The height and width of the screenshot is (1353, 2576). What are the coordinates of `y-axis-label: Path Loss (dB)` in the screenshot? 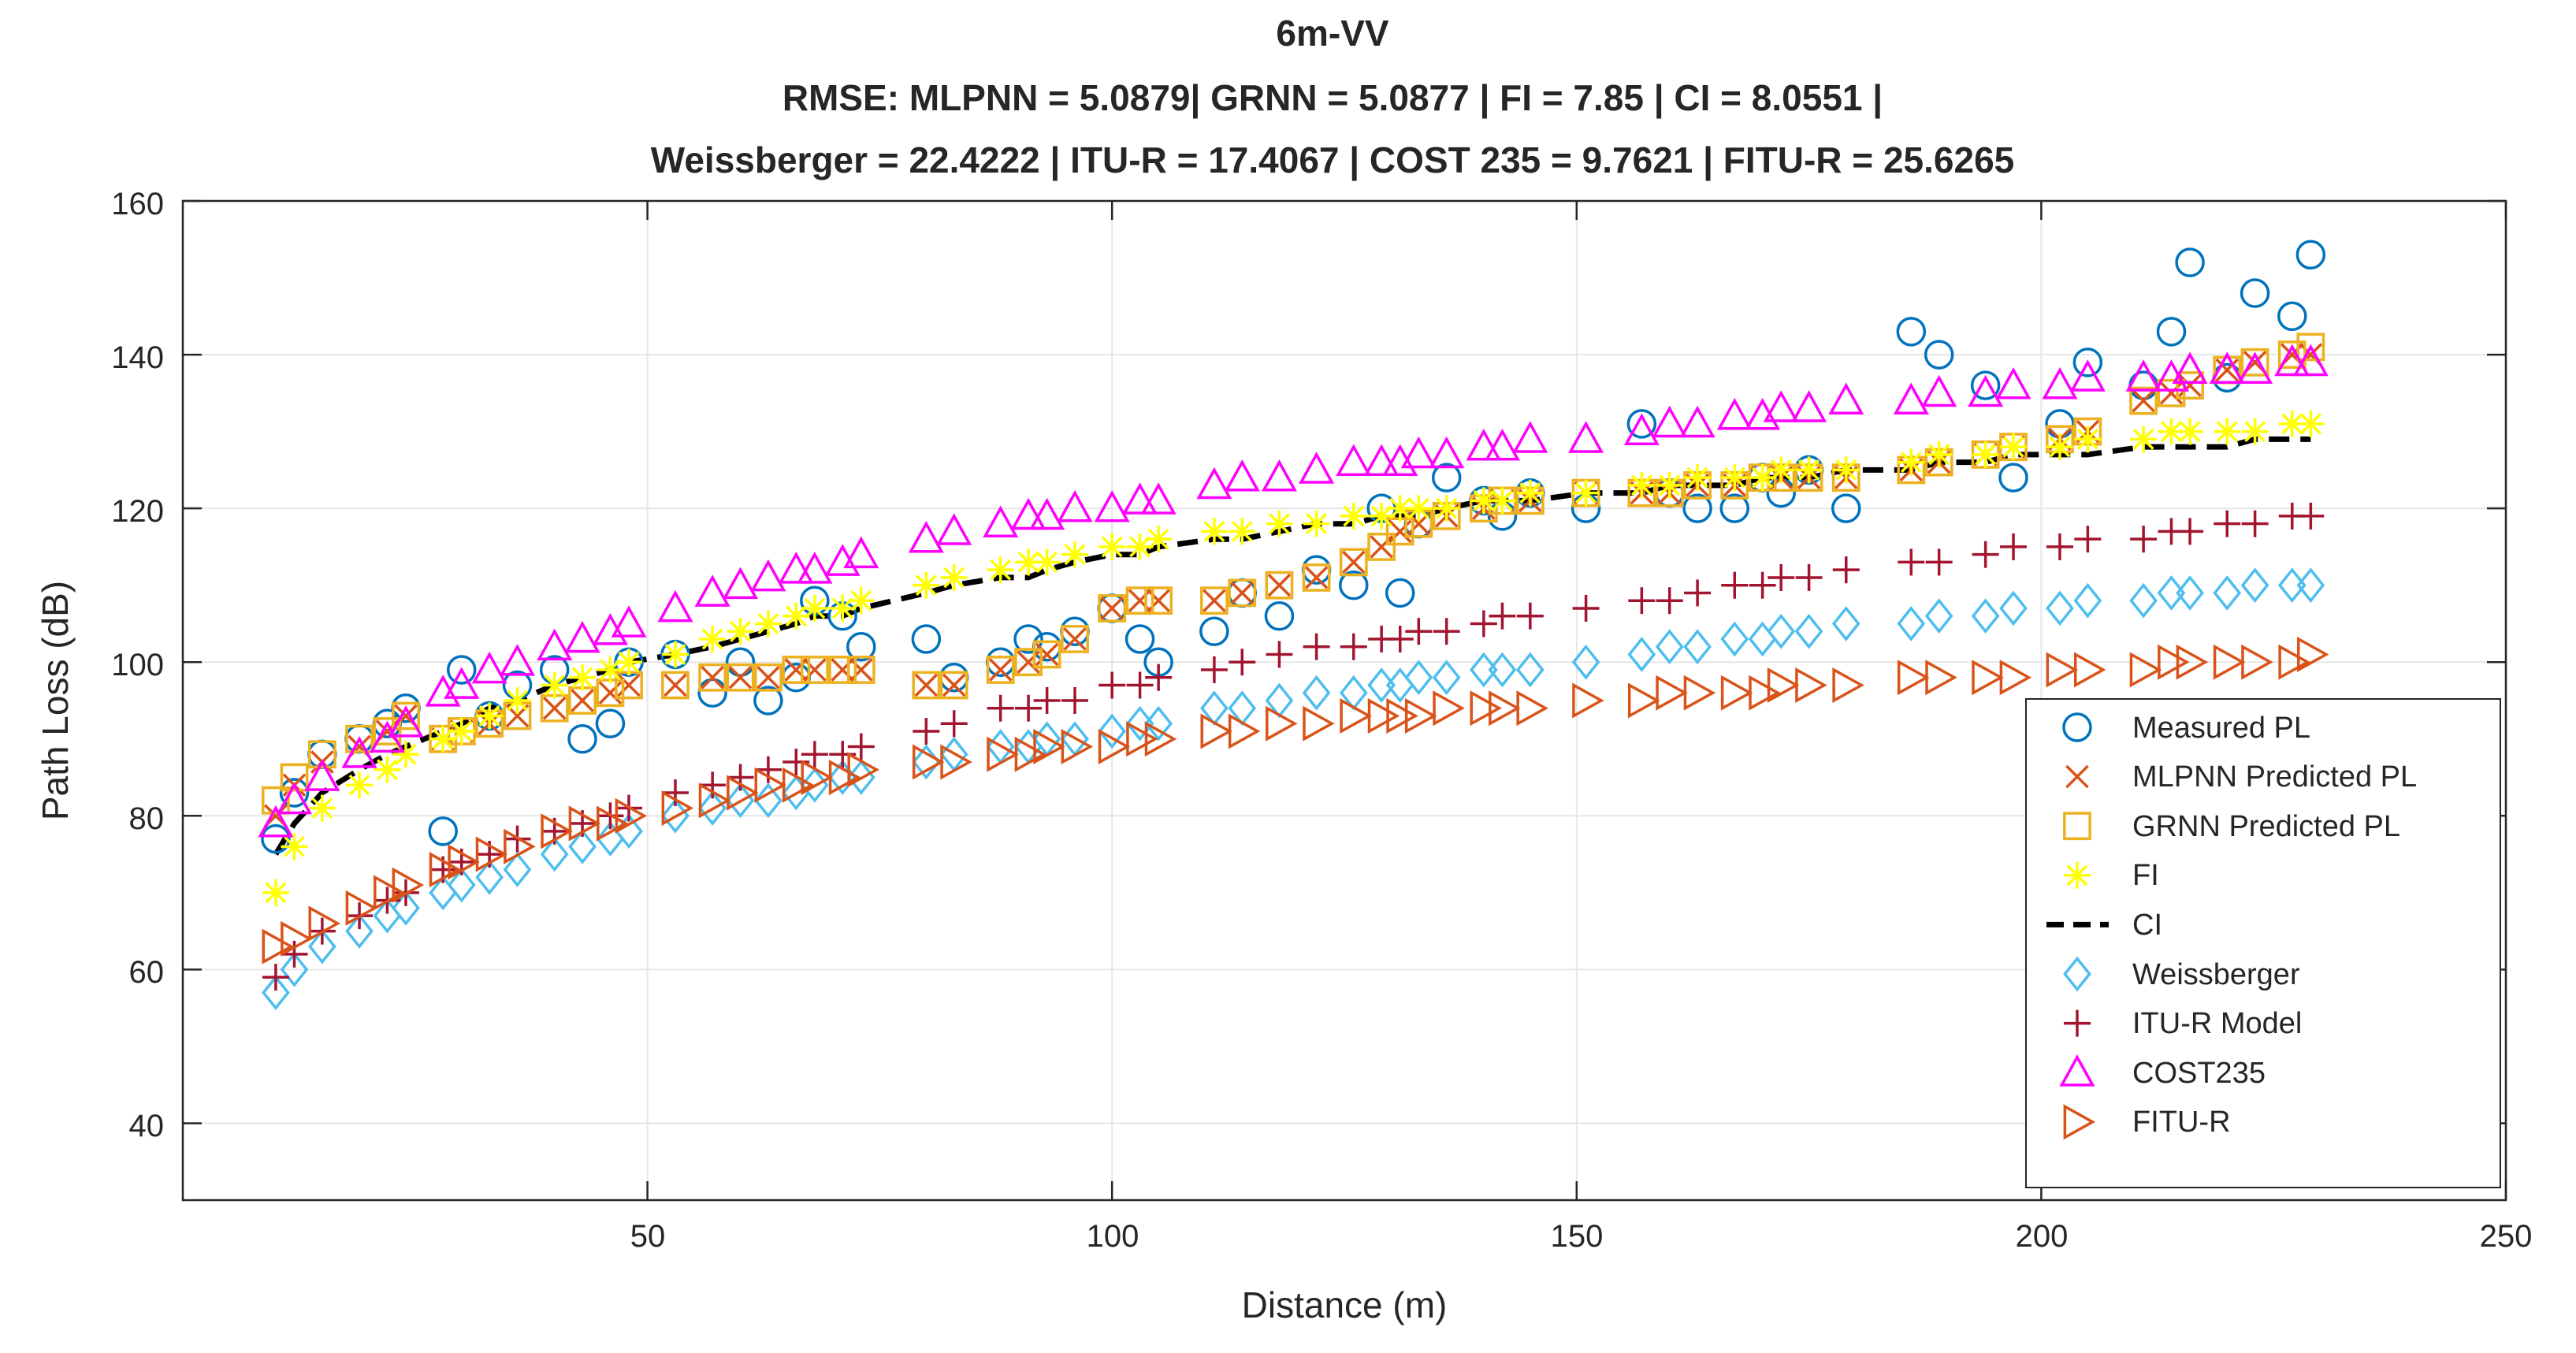 It's located at (55, 700).